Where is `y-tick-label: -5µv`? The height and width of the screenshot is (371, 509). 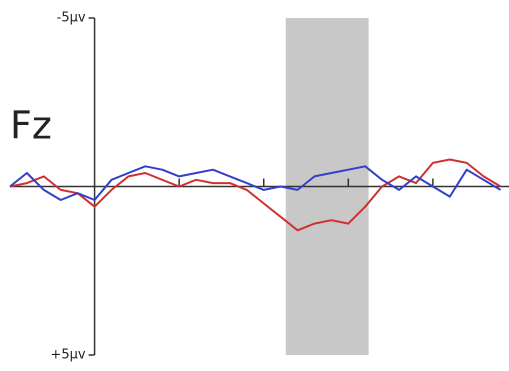
y-tick-label: -5µv is located at coordinates (71, 18).